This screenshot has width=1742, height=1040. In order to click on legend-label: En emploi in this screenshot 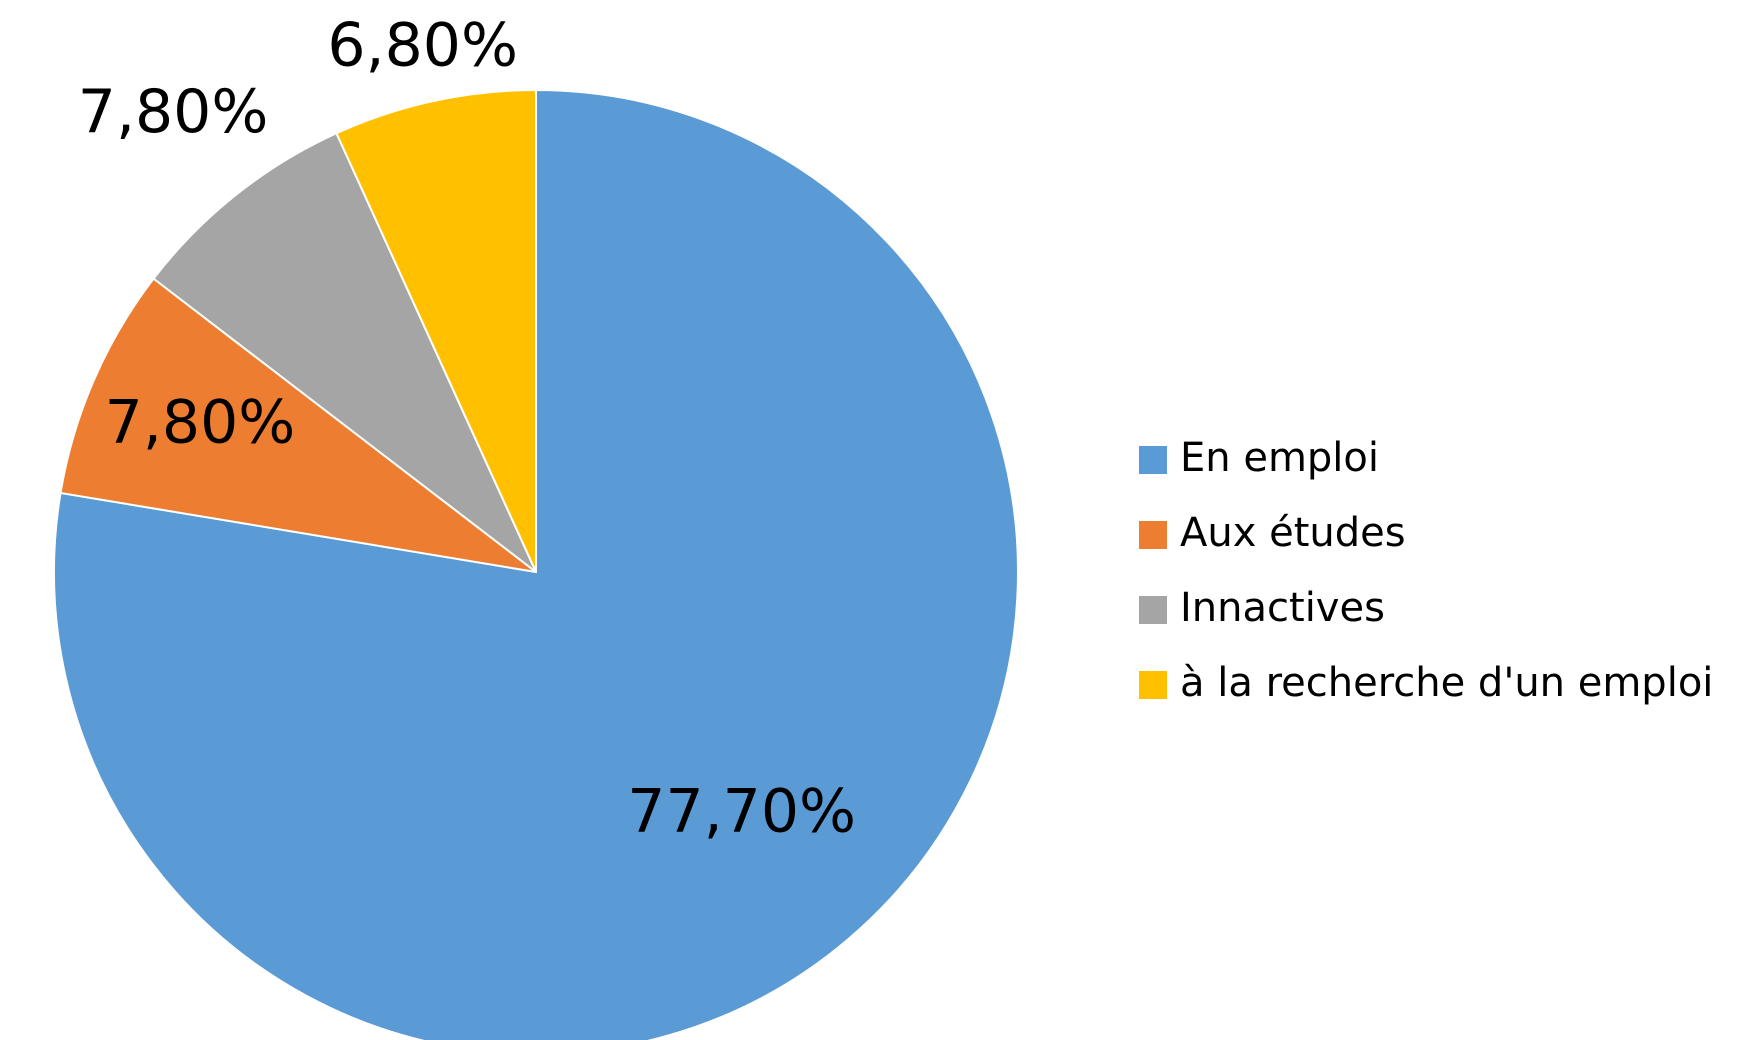, I will do `click(1279, 458)`.